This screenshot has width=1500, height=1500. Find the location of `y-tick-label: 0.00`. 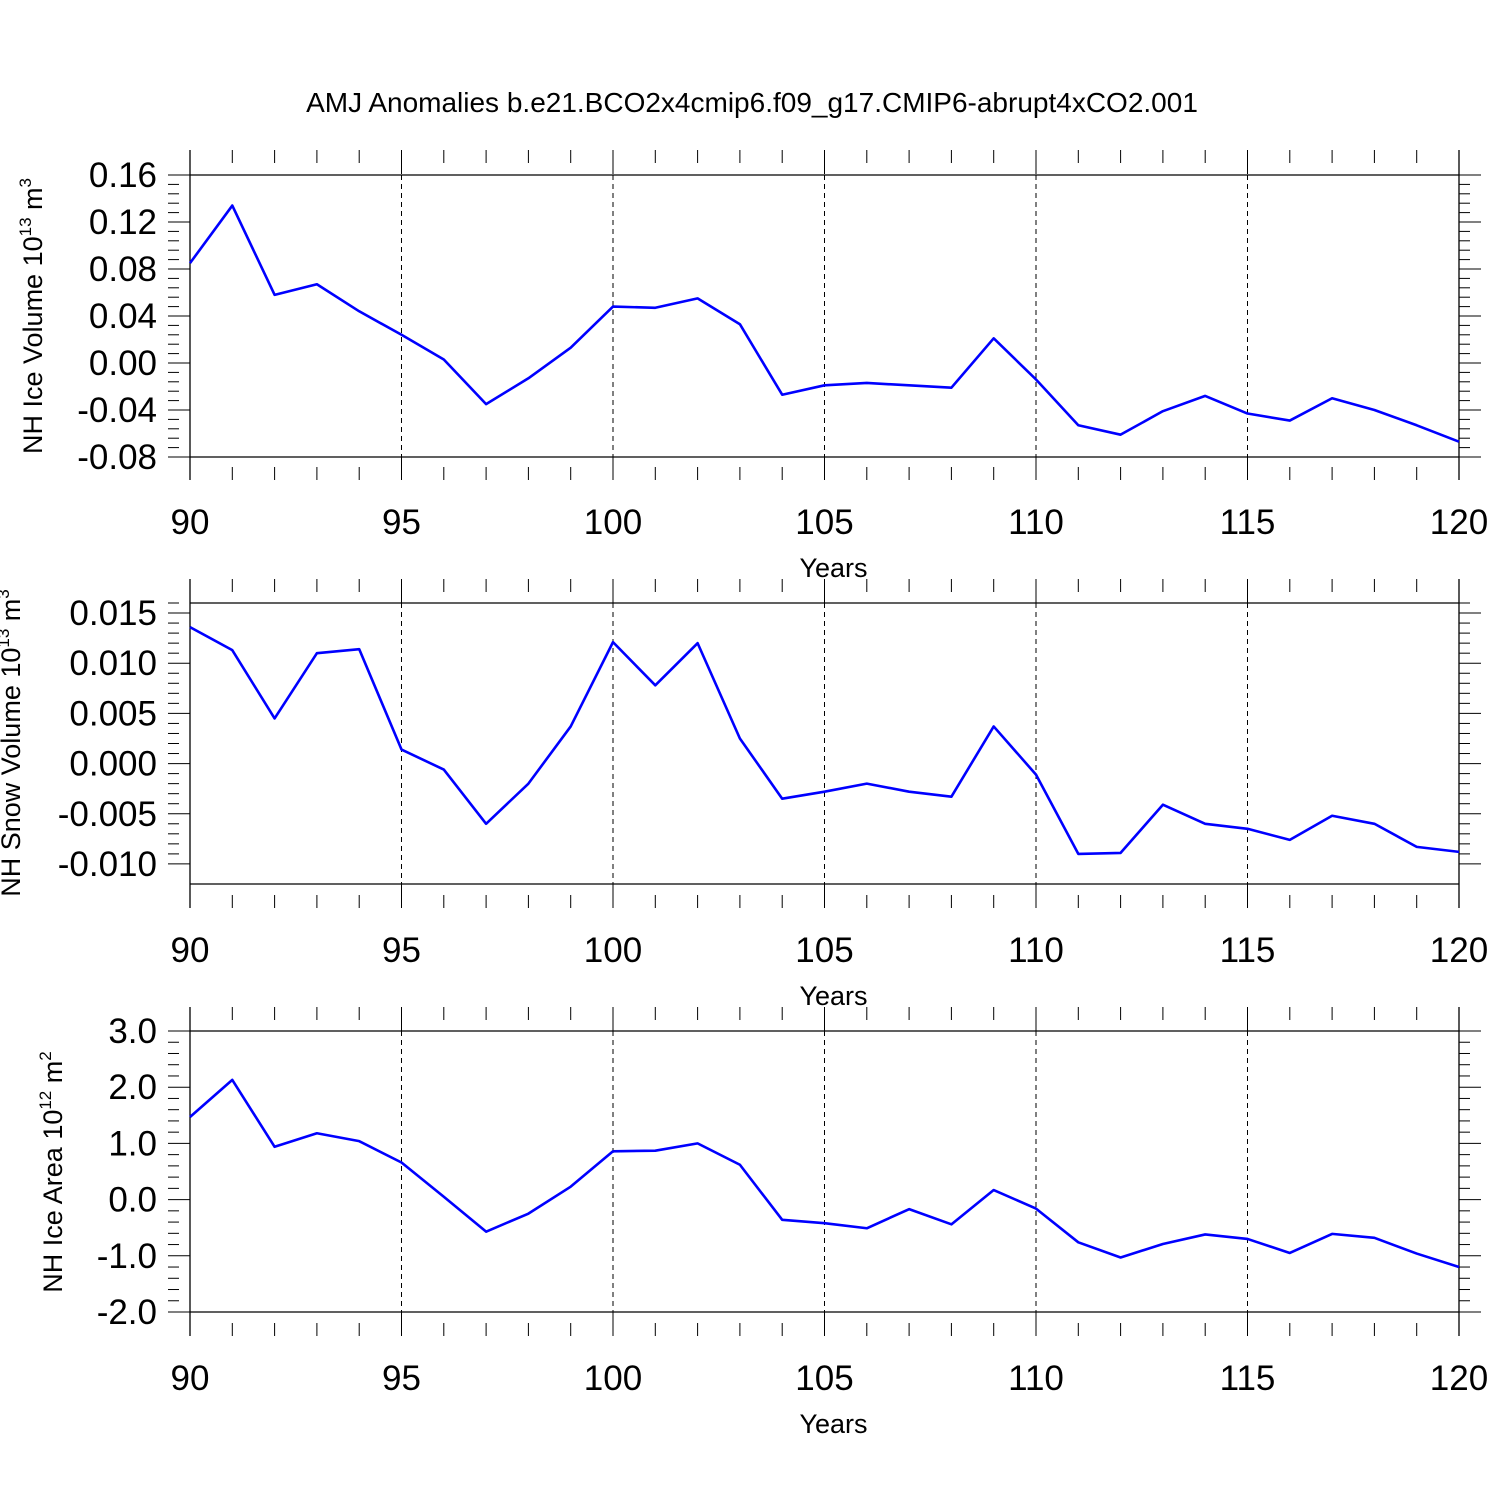

y-tick-label: 0.00 is located at coordinates (123, 363).